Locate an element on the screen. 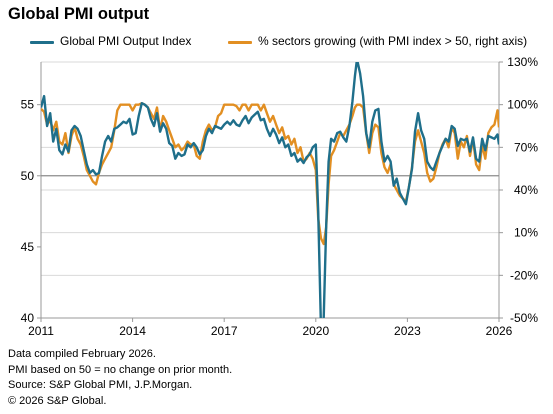  footer-compiled: Data compiled February 2026. is located at coordinates (82, 354).